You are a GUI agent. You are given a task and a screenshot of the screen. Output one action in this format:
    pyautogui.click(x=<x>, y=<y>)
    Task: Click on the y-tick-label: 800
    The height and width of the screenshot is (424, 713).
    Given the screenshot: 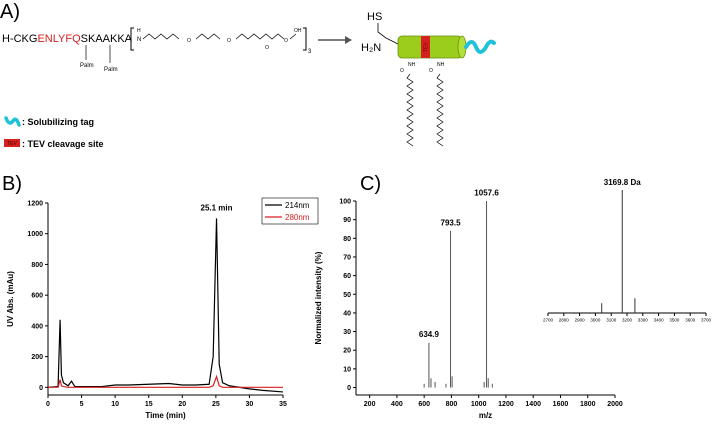 What is the action you would take?
    pyautogui.click(x=37, y=265)
    